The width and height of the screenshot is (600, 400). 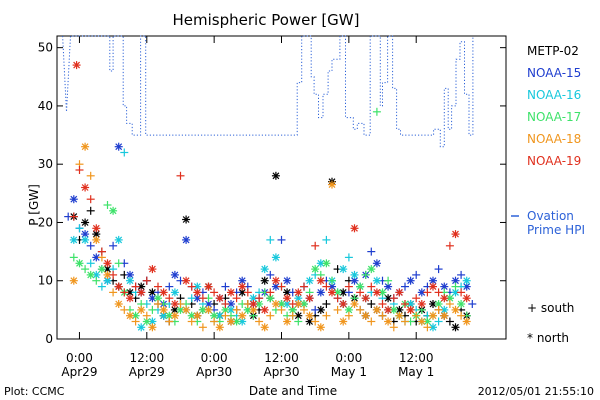 What do you see at coordinates (34, 205) in the screenshot?
I see `y-axis-label: P [GW]` at bounding box center [34, 205].